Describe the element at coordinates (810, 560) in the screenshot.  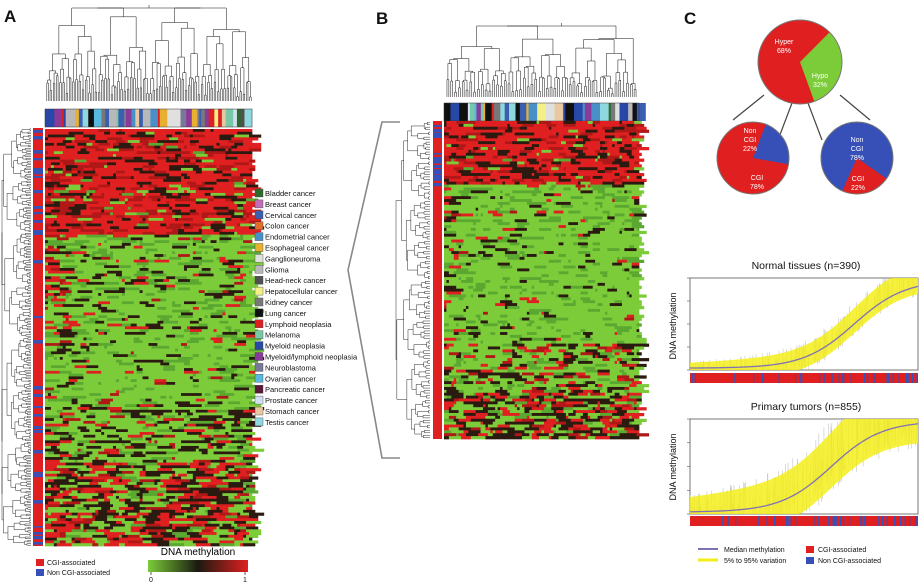
I see `c-non-cgi-swatch` at that location.